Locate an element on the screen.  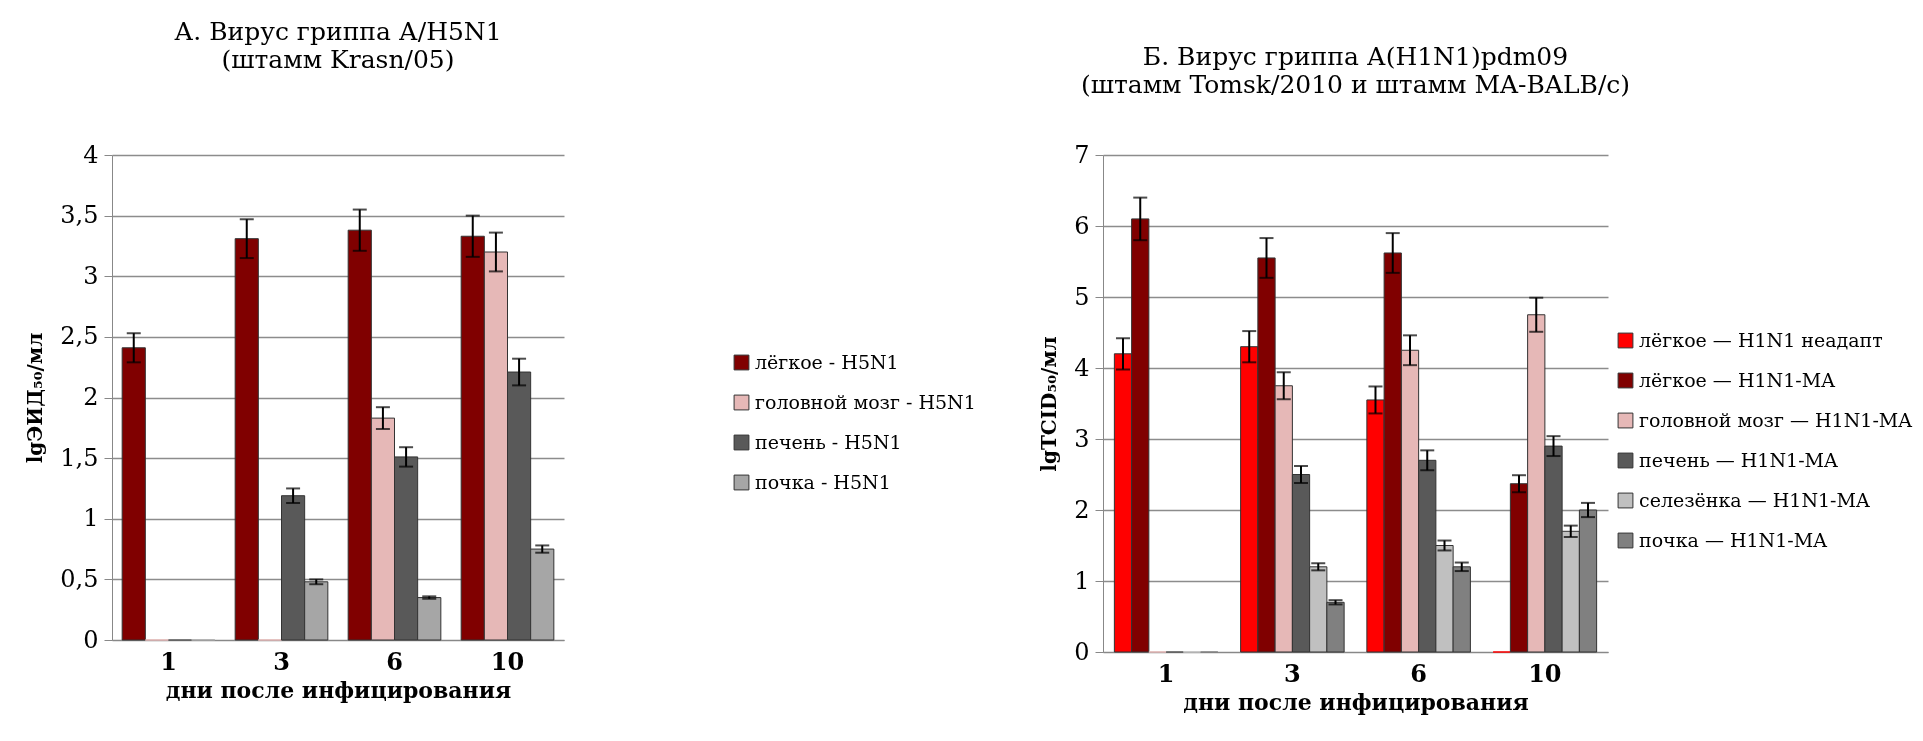
chart-subtitle: (штамм Tomsk/2010 и штамм MA-BALB/c) is located at coordinates (1355, 84).